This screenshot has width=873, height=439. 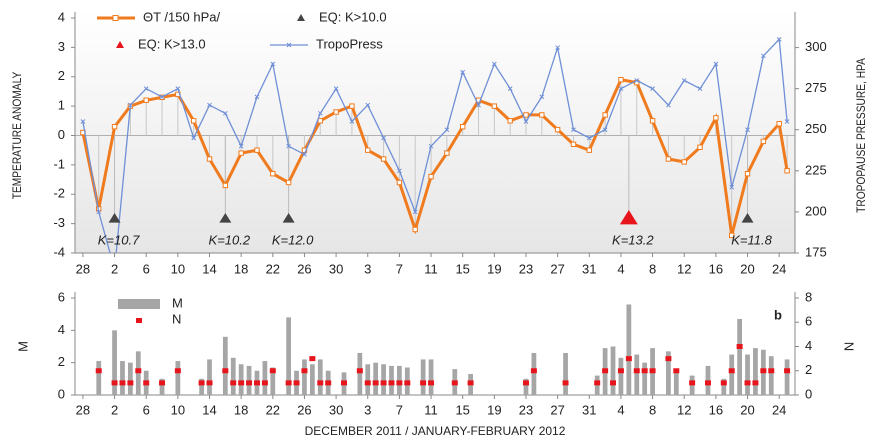 I want to click on x-tick-label: 30, so click(x=336, y=409).